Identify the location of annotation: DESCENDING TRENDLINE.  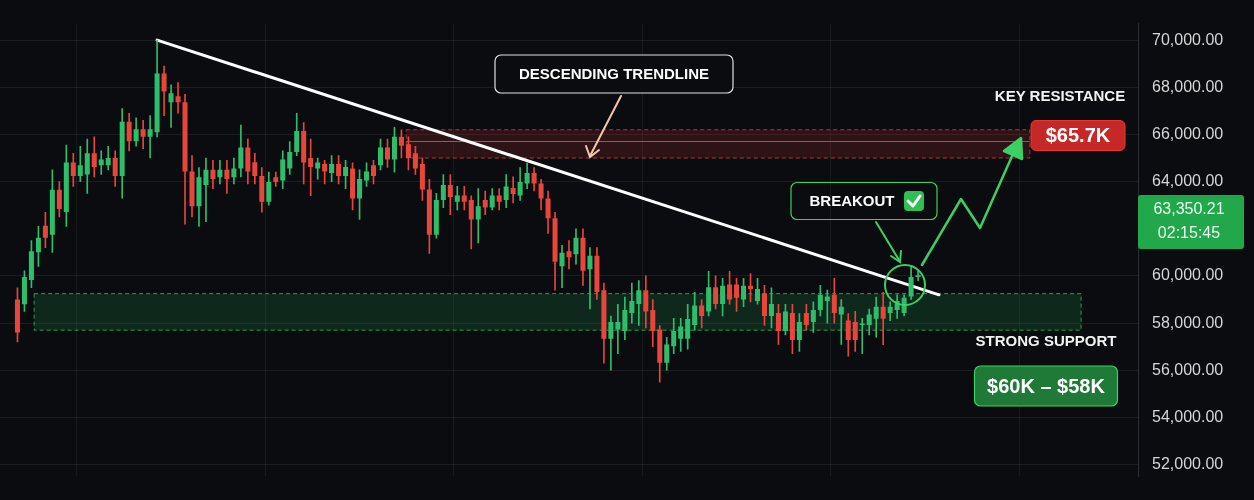
(614, 74).